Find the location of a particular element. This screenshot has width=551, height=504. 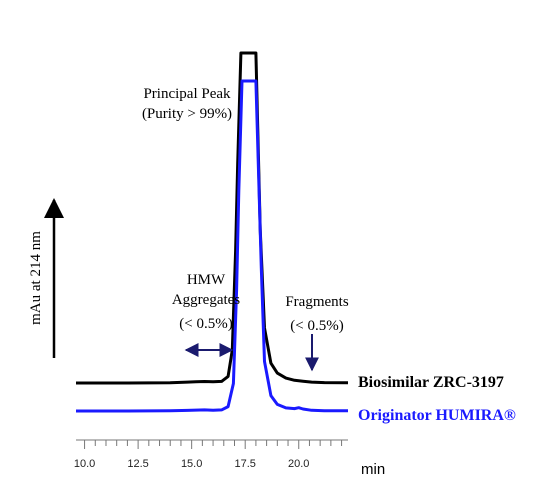

annotation-principal-peak-purity: (Purity > 99%) is located at coordinates (187, 114).